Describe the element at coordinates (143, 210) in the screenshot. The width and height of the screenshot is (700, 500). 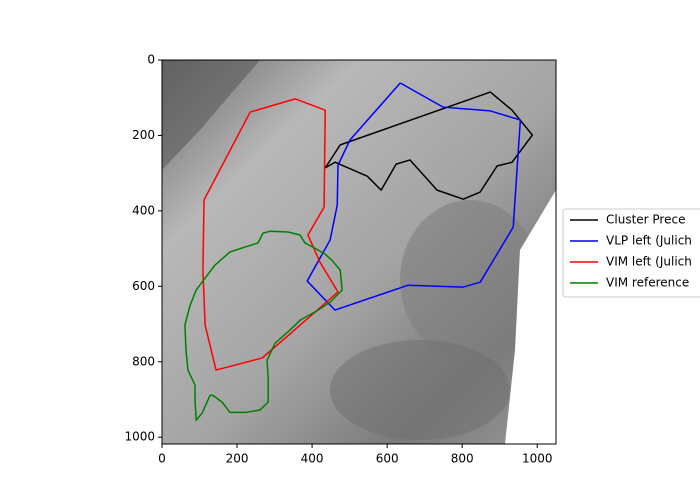
I see `y-tick-label: 400` at that location.